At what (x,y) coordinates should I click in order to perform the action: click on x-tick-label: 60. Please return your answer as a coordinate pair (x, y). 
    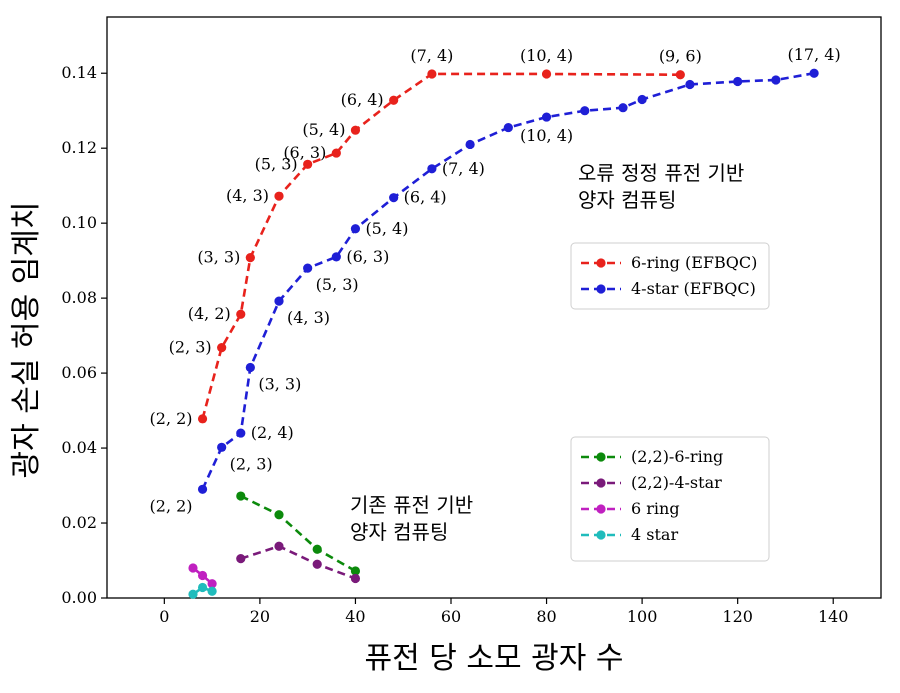
    Looking at the image, I should click on (451, 616).